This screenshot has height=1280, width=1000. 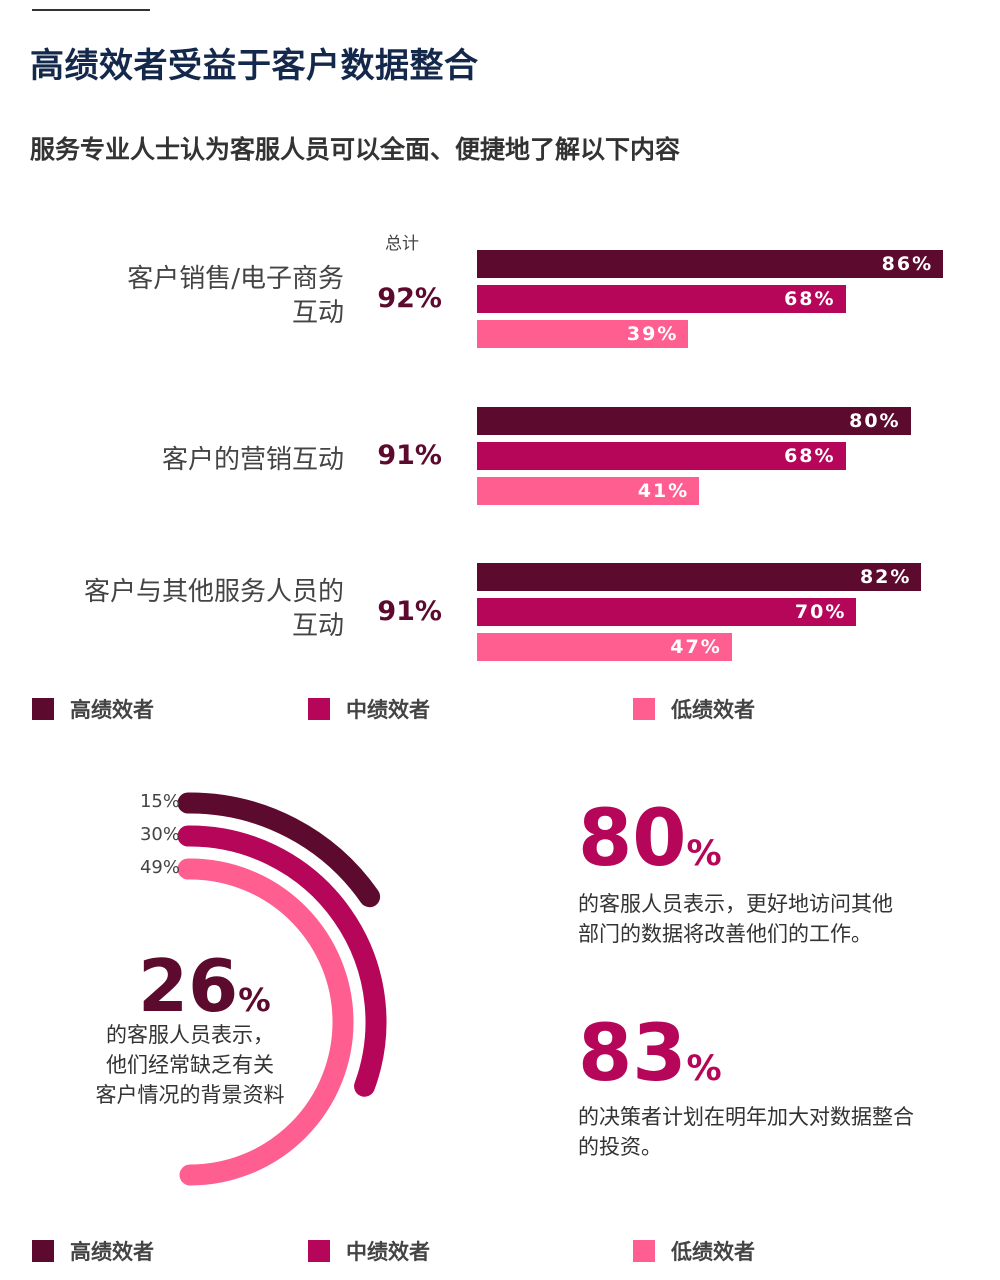 I want to click on stat-1-number: 80%, so click(x=650, y=839).